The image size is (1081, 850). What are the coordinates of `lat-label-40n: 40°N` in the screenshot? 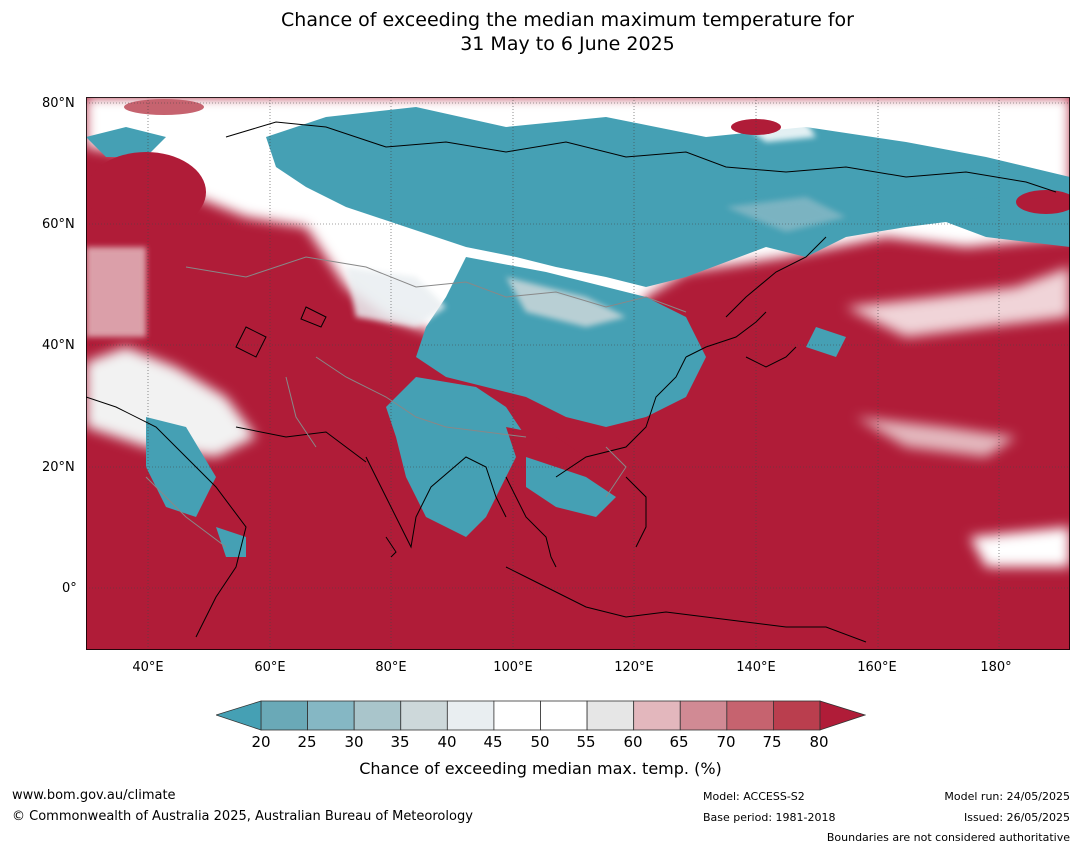 It's located at (58, 345).